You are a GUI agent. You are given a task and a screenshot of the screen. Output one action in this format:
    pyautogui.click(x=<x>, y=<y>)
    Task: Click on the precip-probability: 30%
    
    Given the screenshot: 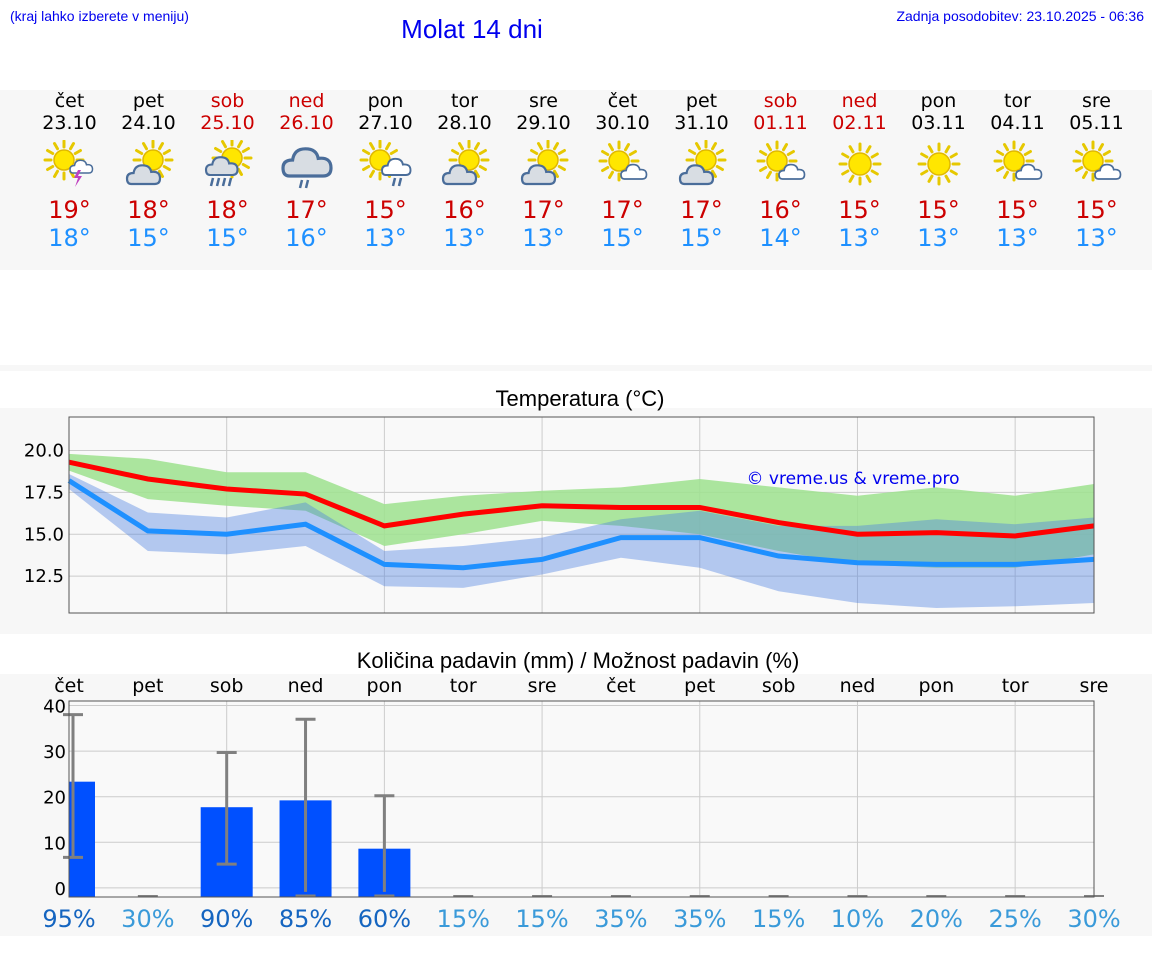 What is the action you would take?
    pyautogui.click(x=147, y=919)
    